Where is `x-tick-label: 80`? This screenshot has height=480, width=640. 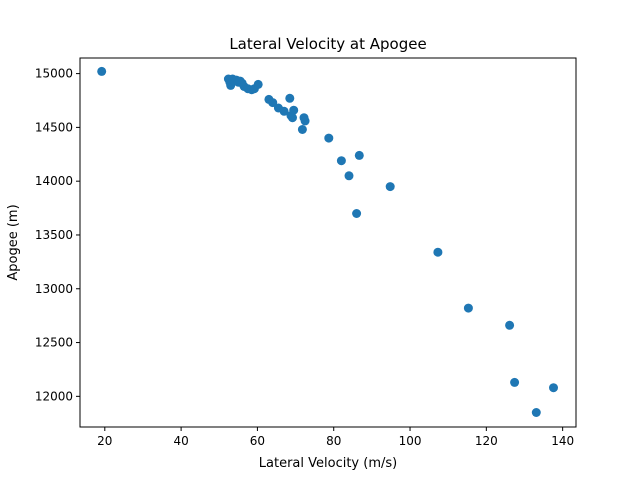 x-tick-label: 80 is located at coordinates (333, 441).